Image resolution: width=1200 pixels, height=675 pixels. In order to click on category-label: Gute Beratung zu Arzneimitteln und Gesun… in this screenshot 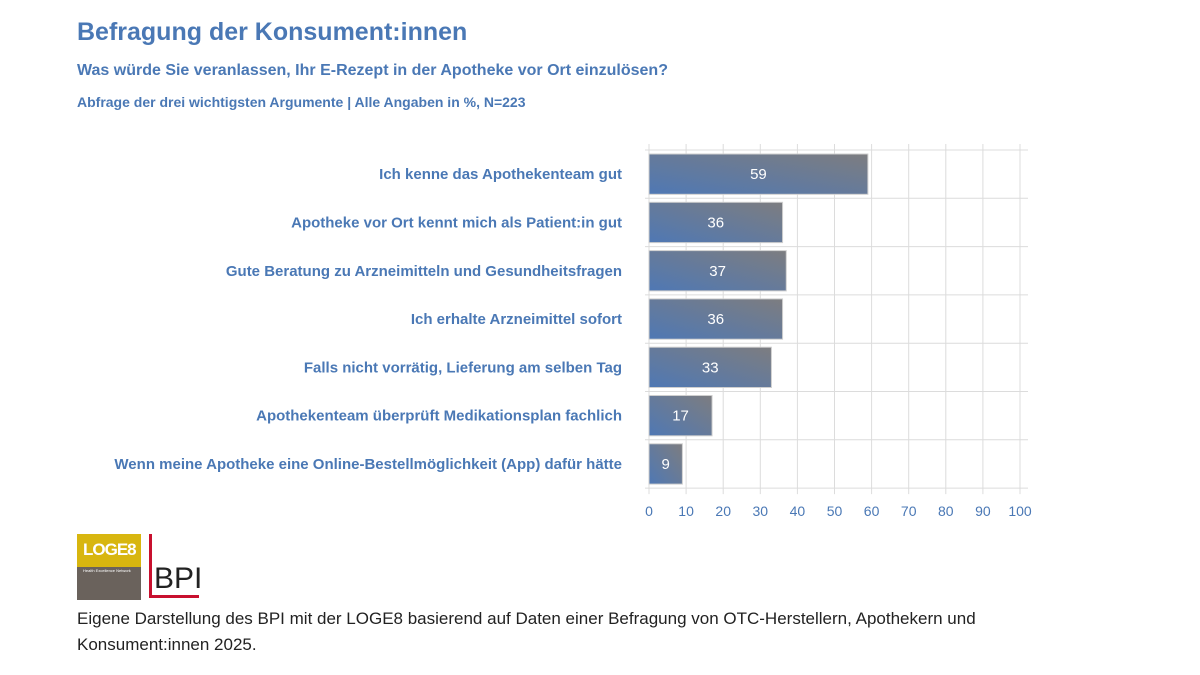, I will do `click(424, 271)`.